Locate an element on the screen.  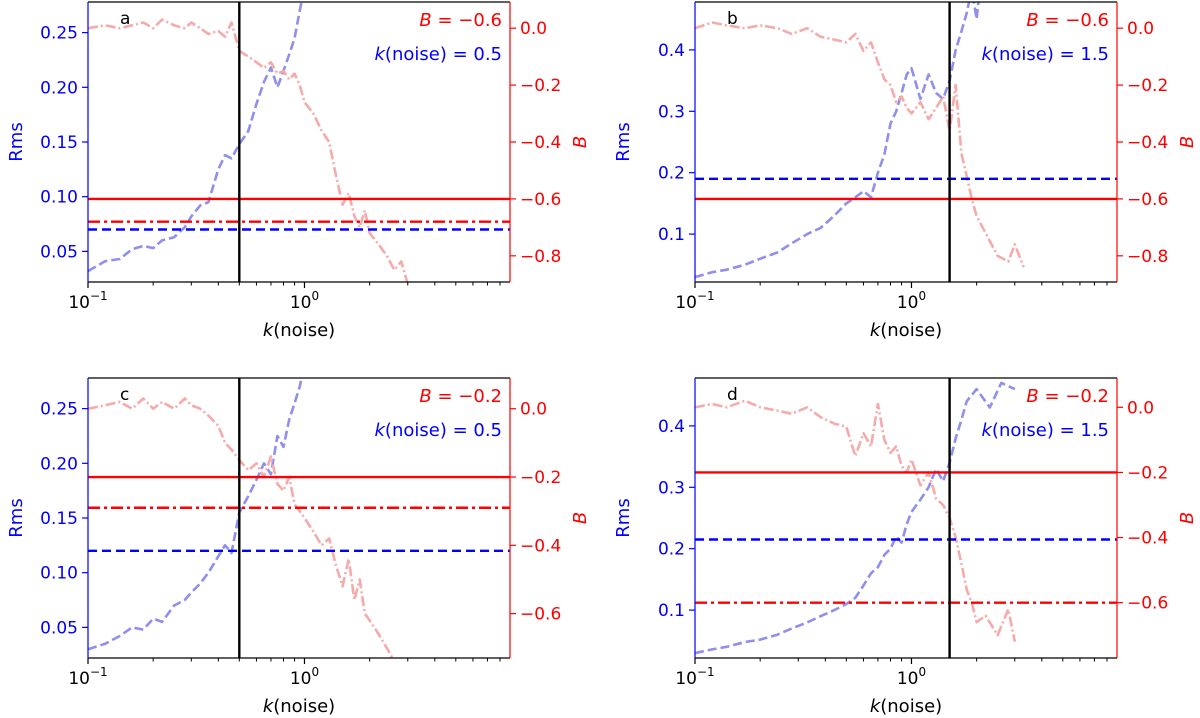
panel-label: a is located at coordinates (125, 19).